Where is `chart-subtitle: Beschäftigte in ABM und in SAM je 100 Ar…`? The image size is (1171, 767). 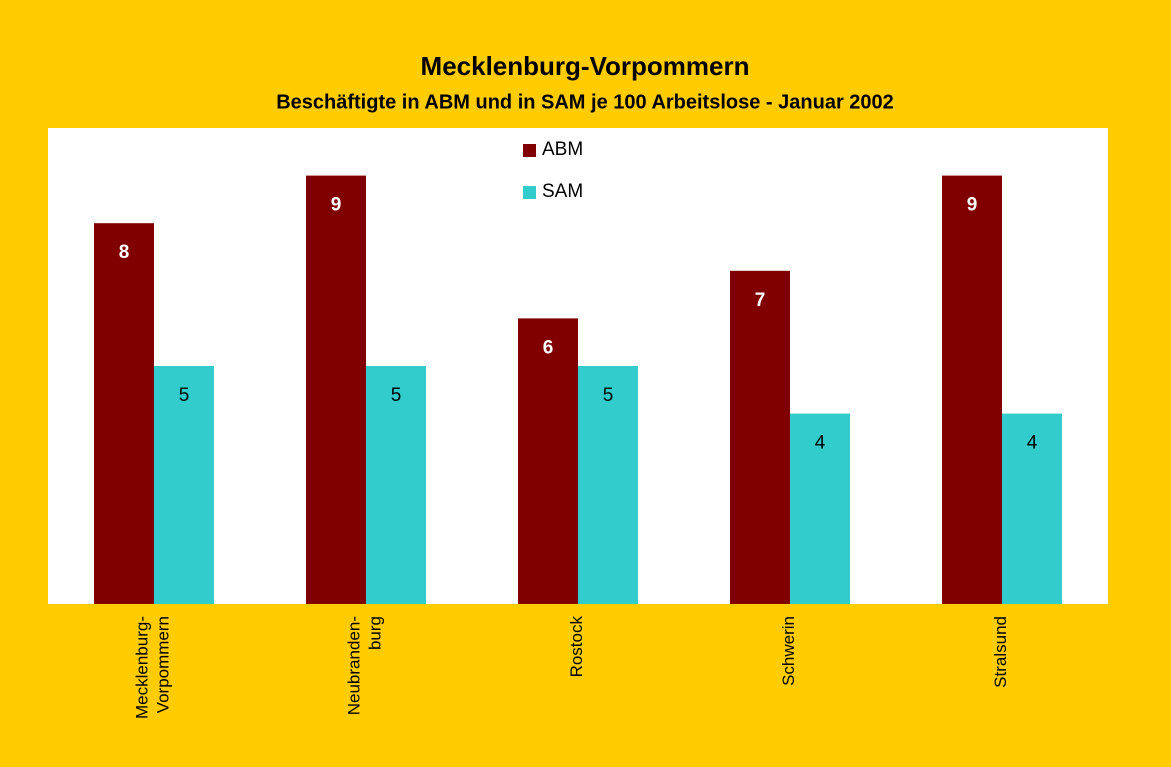
chart-subtitle: Beschäftigte in ABM und in SAM je 100 Ar… is located at coordinates (585, 102).